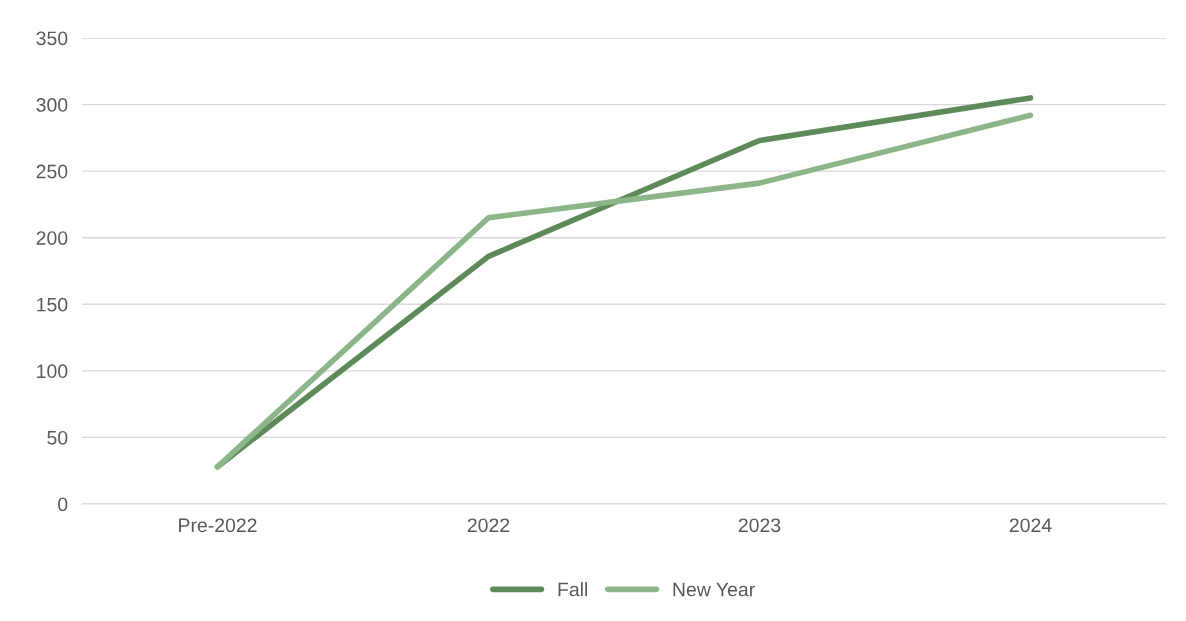  I want to click on x-tick-label: 2022, so click(488, 525).